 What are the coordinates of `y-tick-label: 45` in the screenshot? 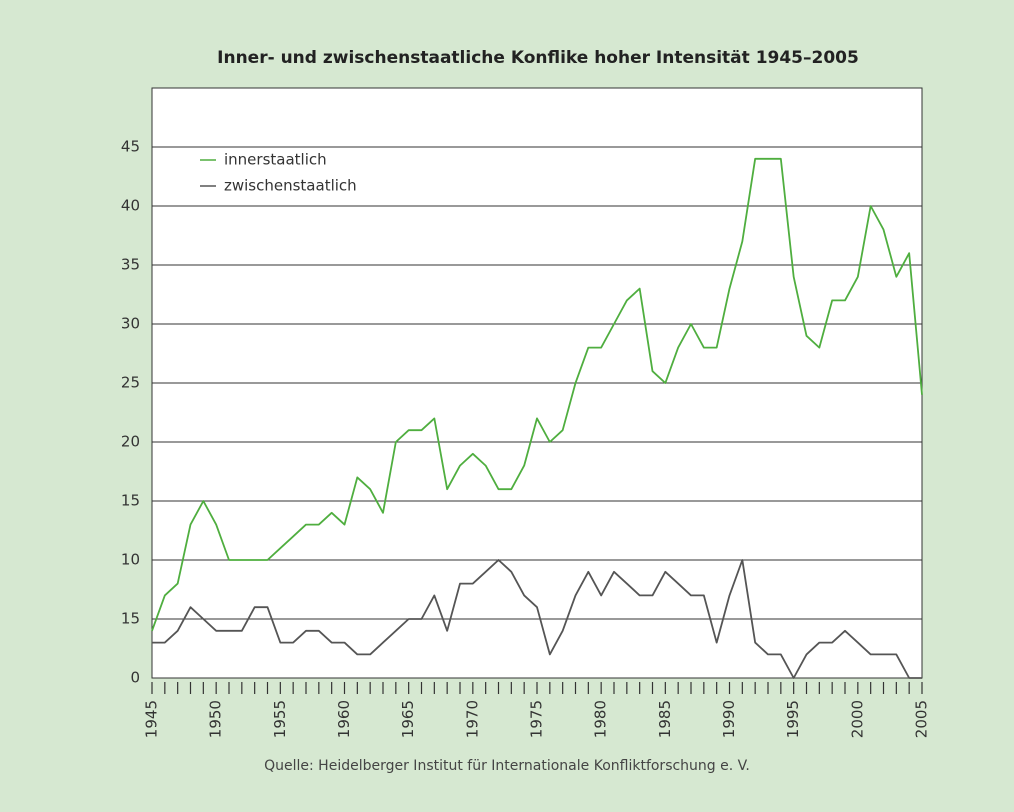 It's located at (130, 147).